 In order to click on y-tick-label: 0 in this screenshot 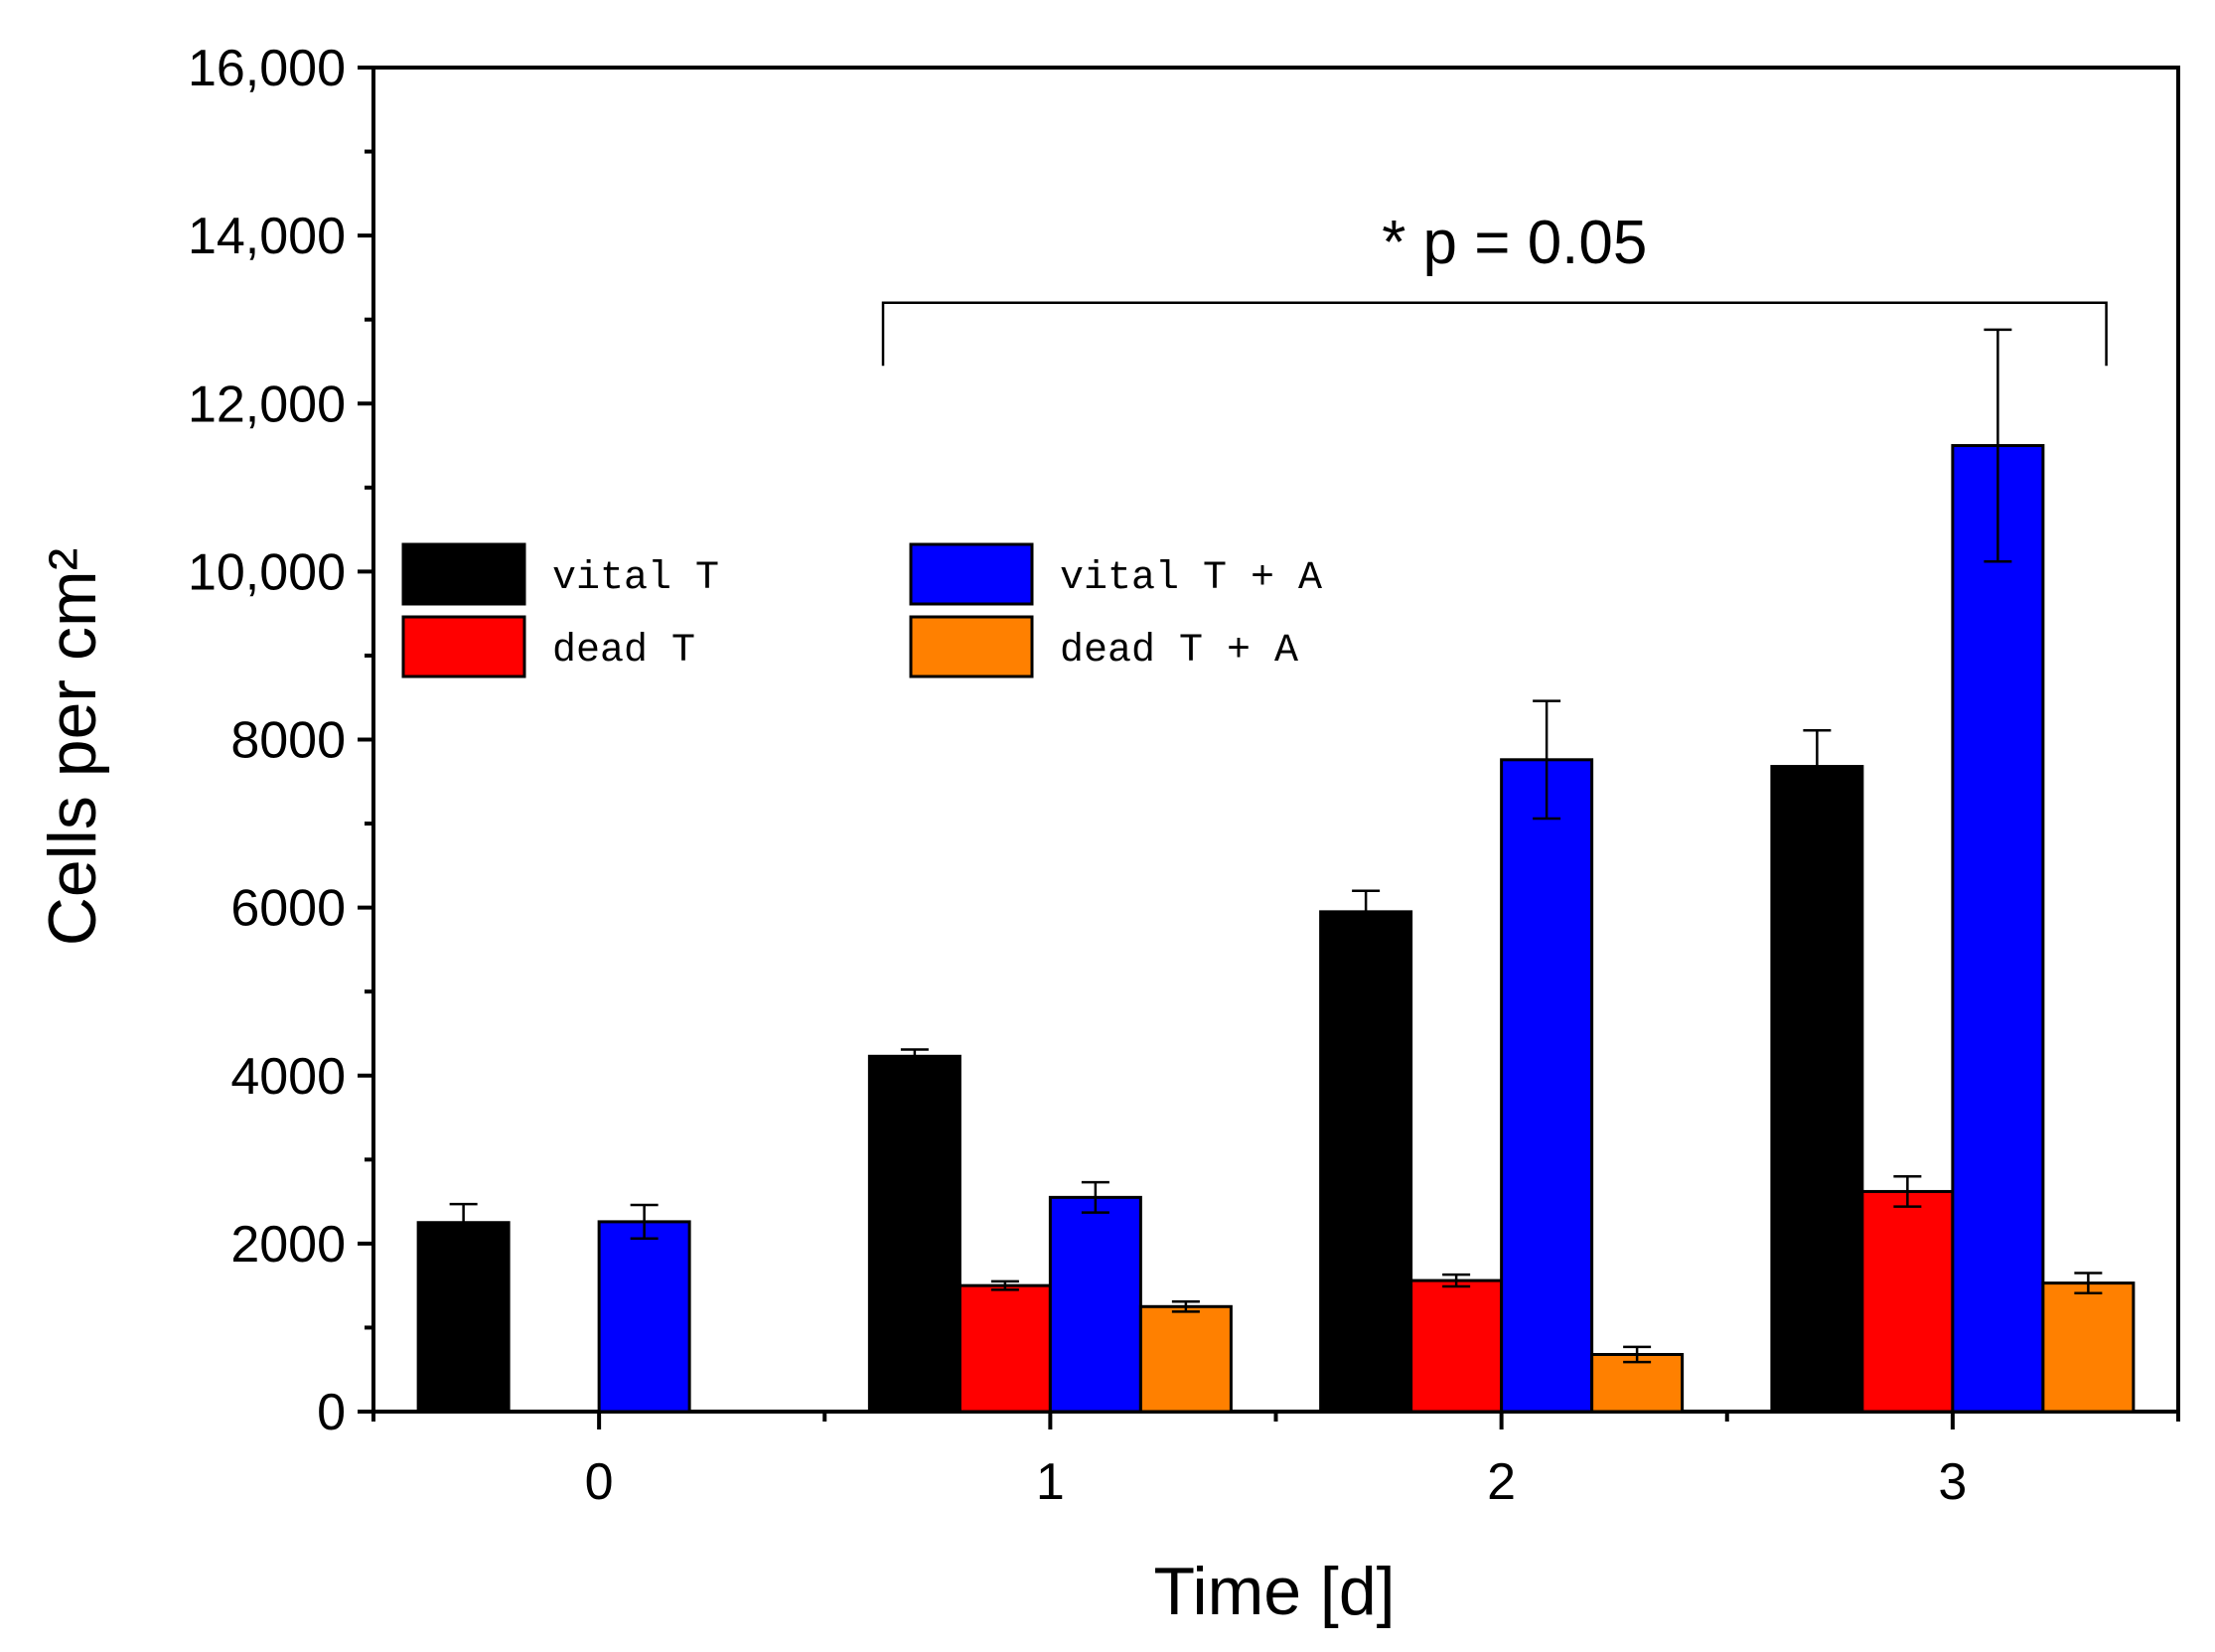, I will do `click(331, 1412)`.